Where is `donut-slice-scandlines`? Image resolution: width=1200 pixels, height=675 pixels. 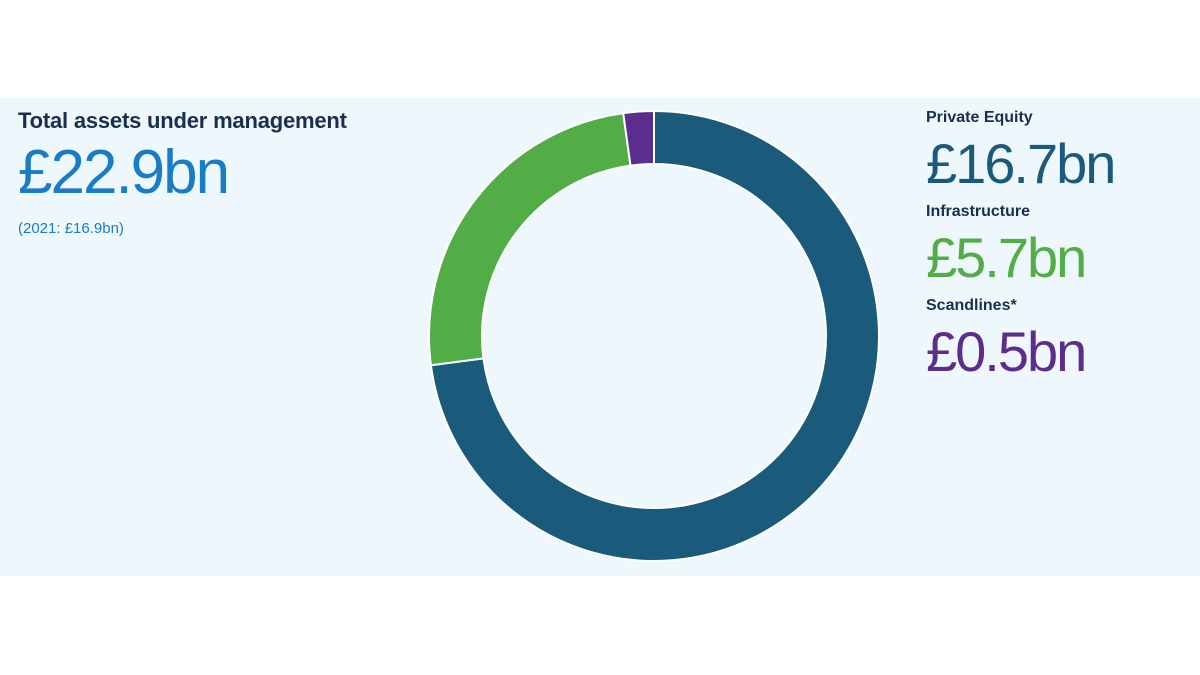
donut-slice-scandlines is located at coordinates (638, 138).